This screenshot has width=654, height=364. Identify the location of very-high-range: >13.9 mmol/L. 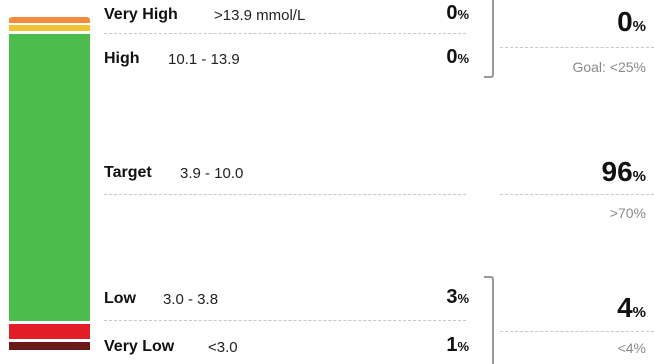
(260, 15).